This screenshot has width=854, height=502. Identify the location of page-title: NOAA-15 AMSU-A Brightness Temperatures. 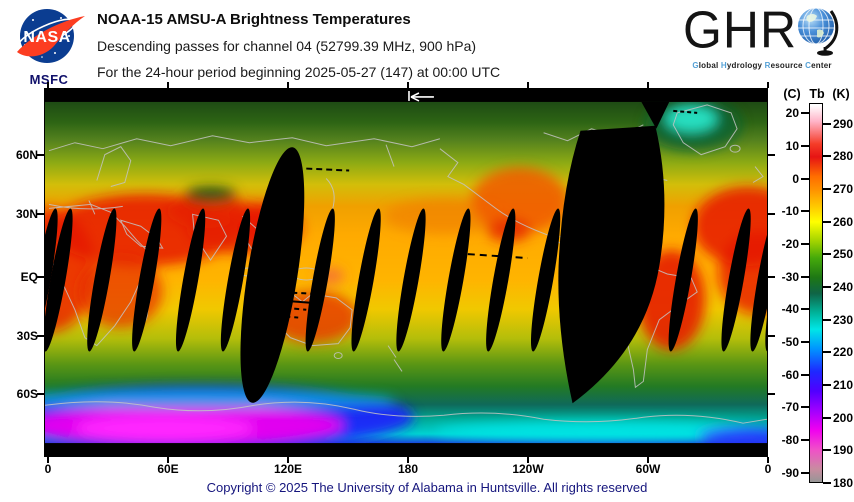
(254, 19).